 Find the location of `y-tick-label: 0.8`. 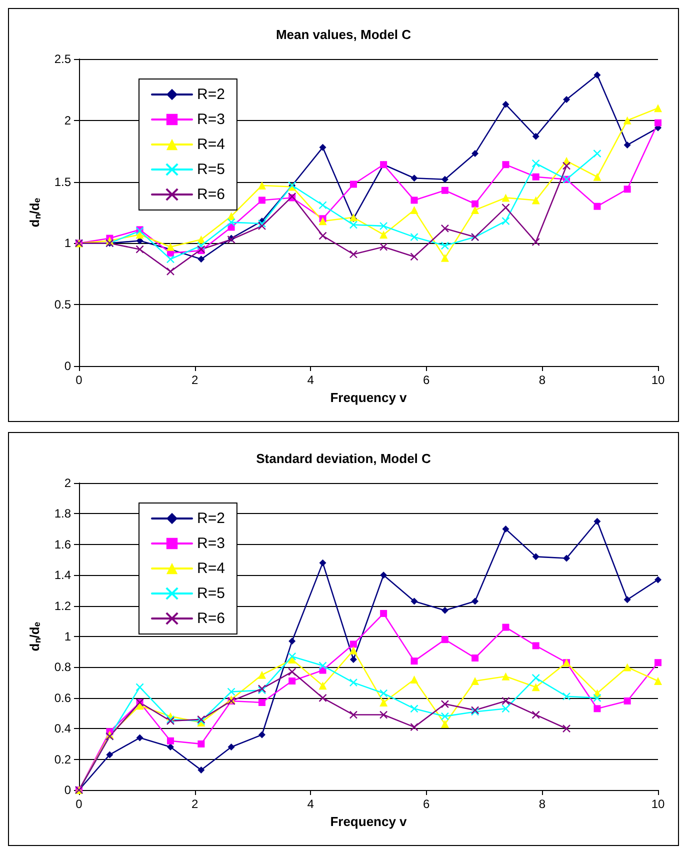

y-tick-label: 0.8 is located at coordinates (63, 667).